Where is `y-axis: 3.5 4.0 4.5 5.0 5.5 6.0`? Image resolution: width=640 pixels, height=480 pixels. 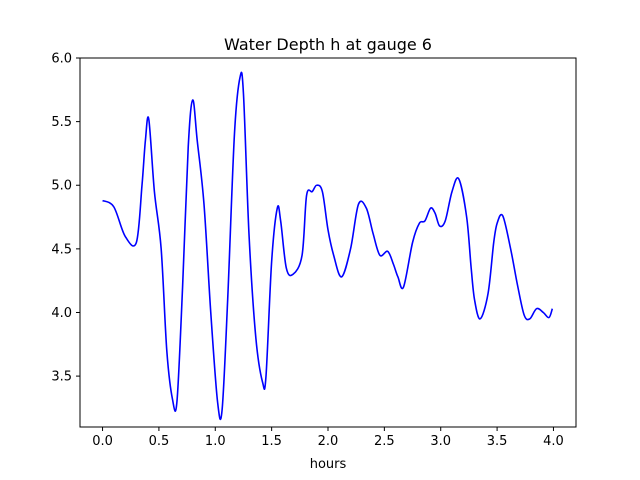 y-axis: 3.5 4.0 4.5 5.0 5.5 6.0 is located at coordinates (65, 218).